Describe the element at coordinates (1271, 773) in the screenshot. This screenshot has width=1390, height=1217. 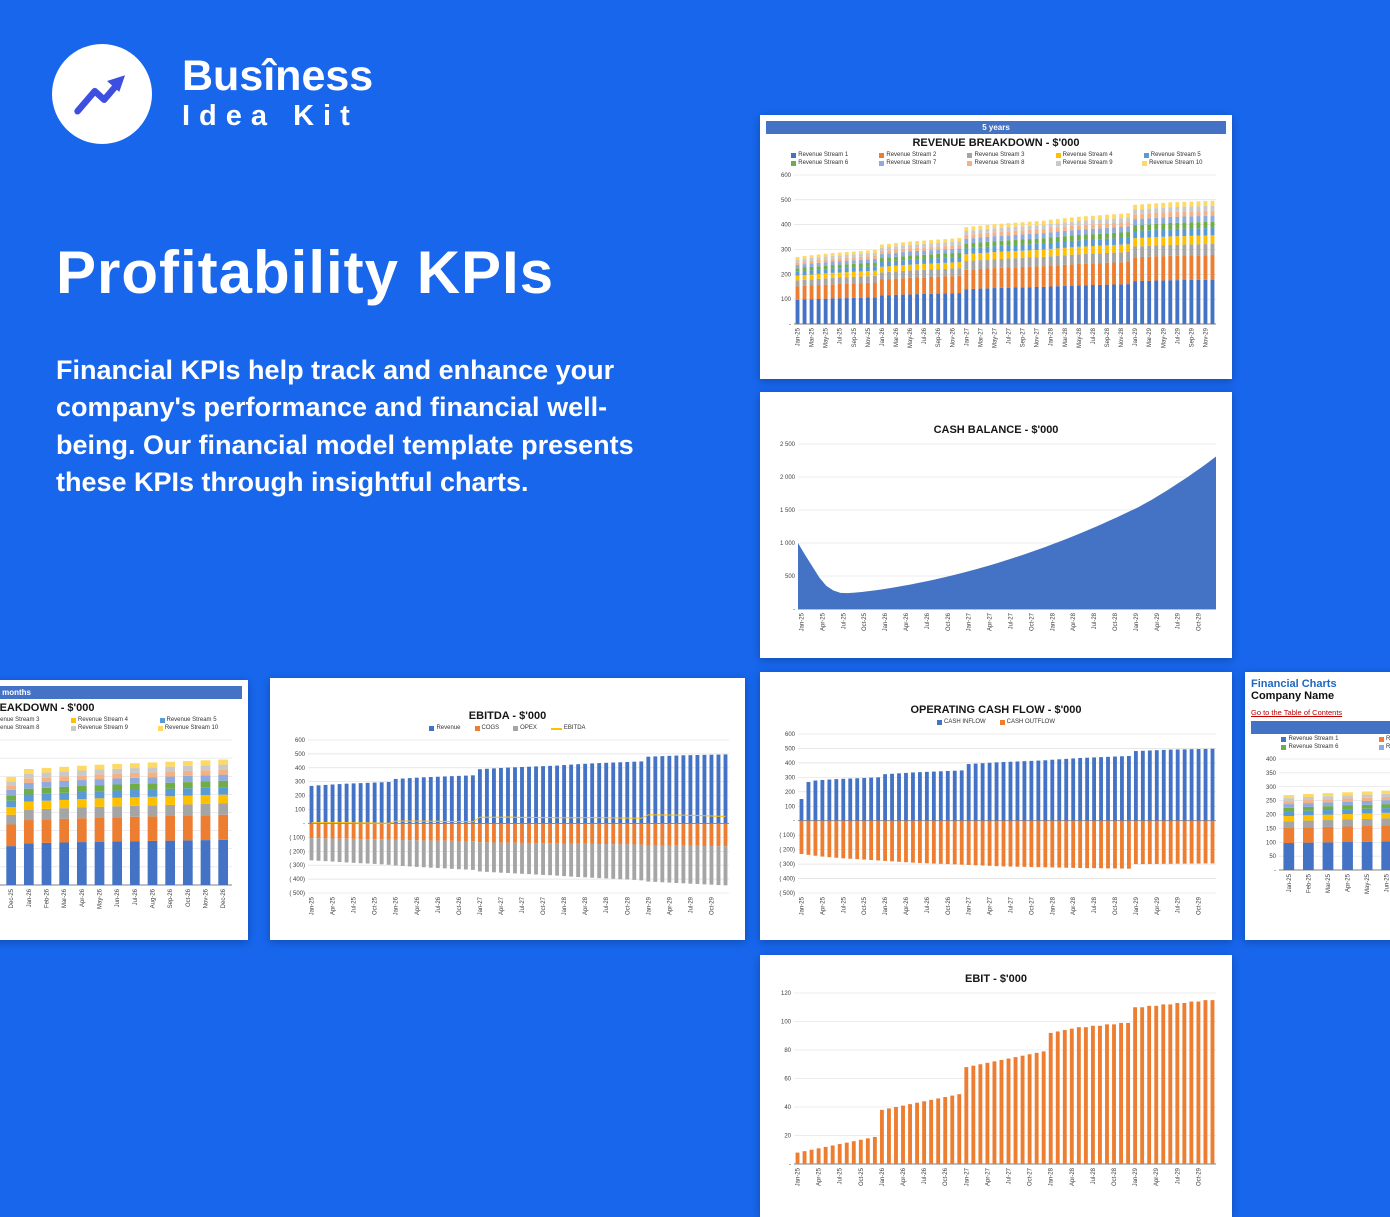
I see `svg-text: 350` at that location.